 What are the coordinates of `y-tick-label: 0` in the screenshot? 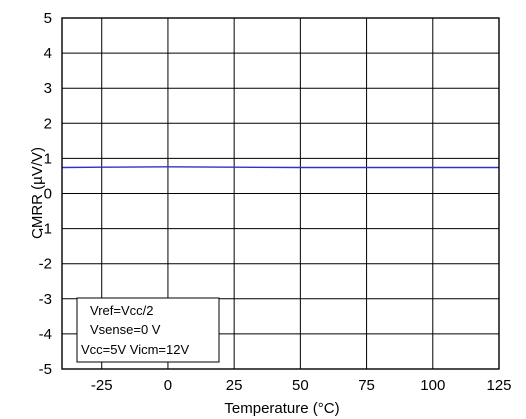 It's located at (48, 194).